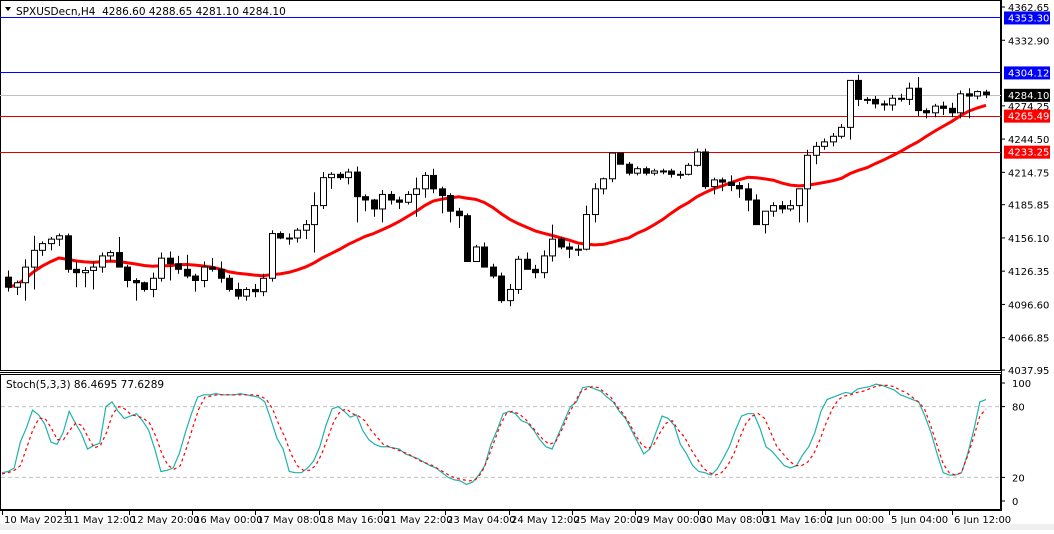  What do you see at coordinates (8, 9) in the screenshot?
I see `dropdown-triangle-icon` at bounding box center [8, 9].